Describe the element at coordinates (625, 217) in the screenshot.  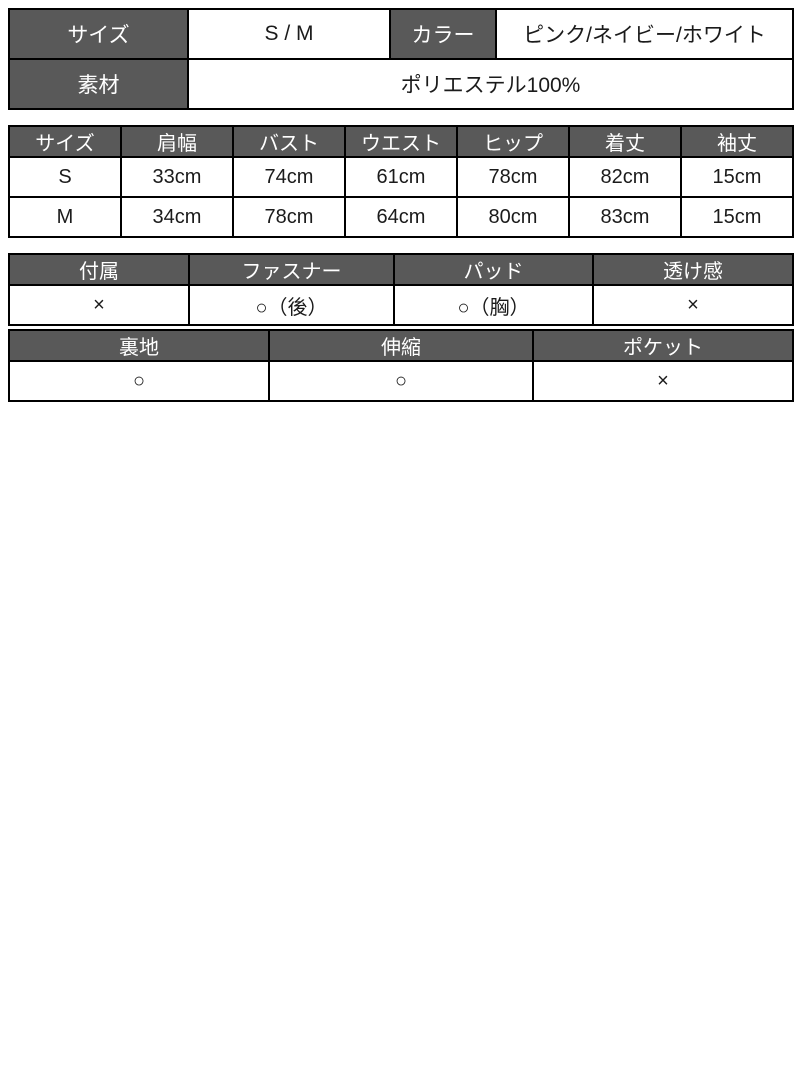
I see `cell-m-length: 83cm` at that location.